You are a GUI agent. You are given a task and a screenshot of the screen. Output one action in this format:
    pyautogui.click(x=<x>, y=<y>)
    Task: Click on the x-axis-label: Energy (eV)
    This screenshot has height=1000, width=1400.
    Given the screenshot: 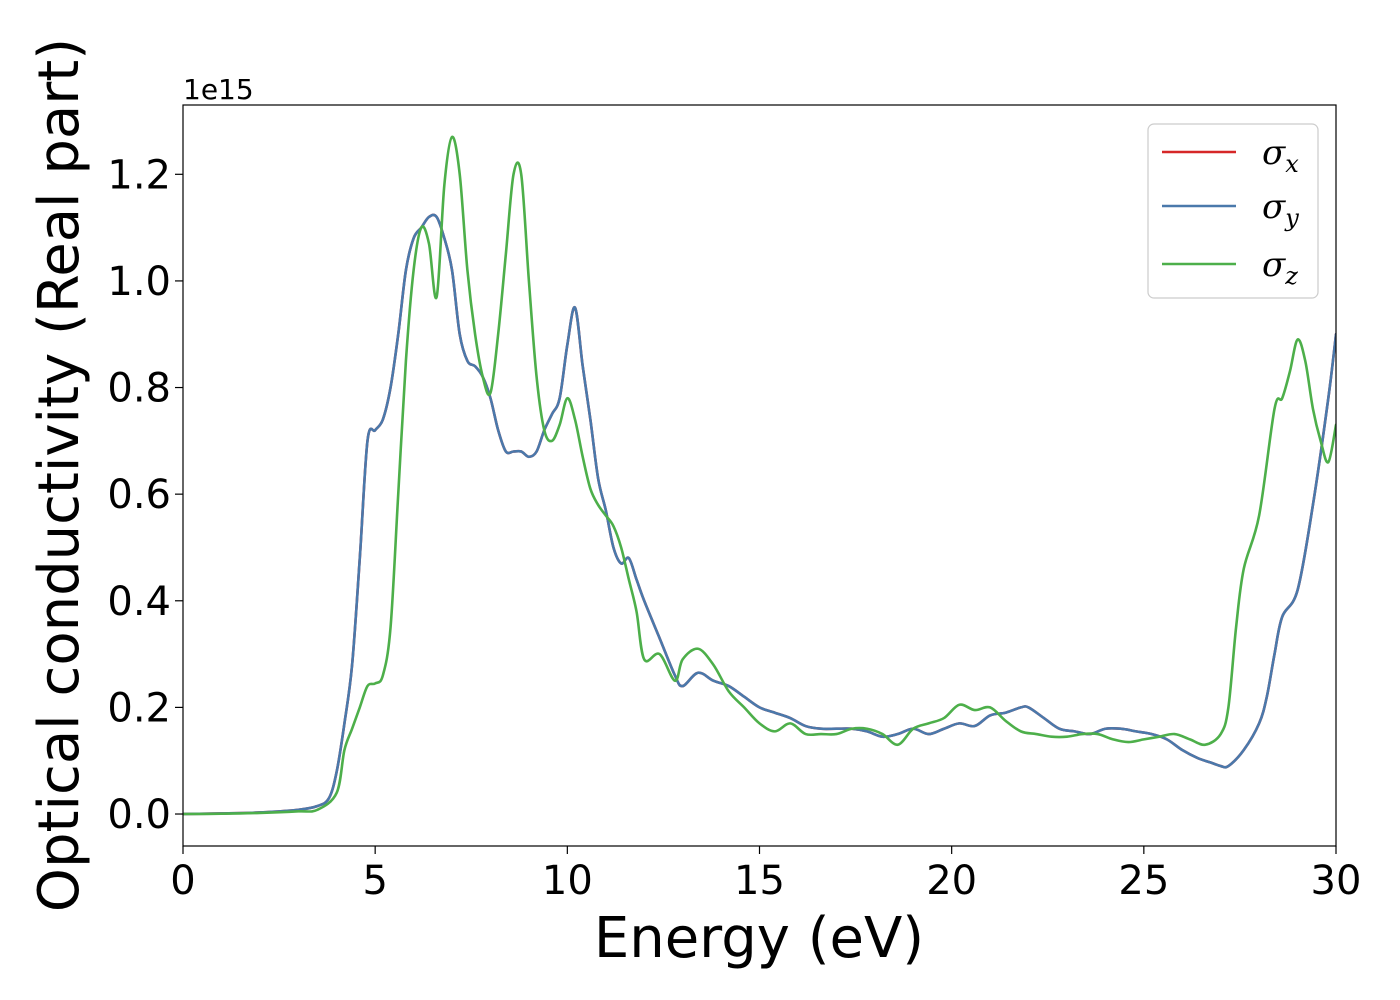 What is the action you would take?
    pyautogui.click(x=759, y=938)
    